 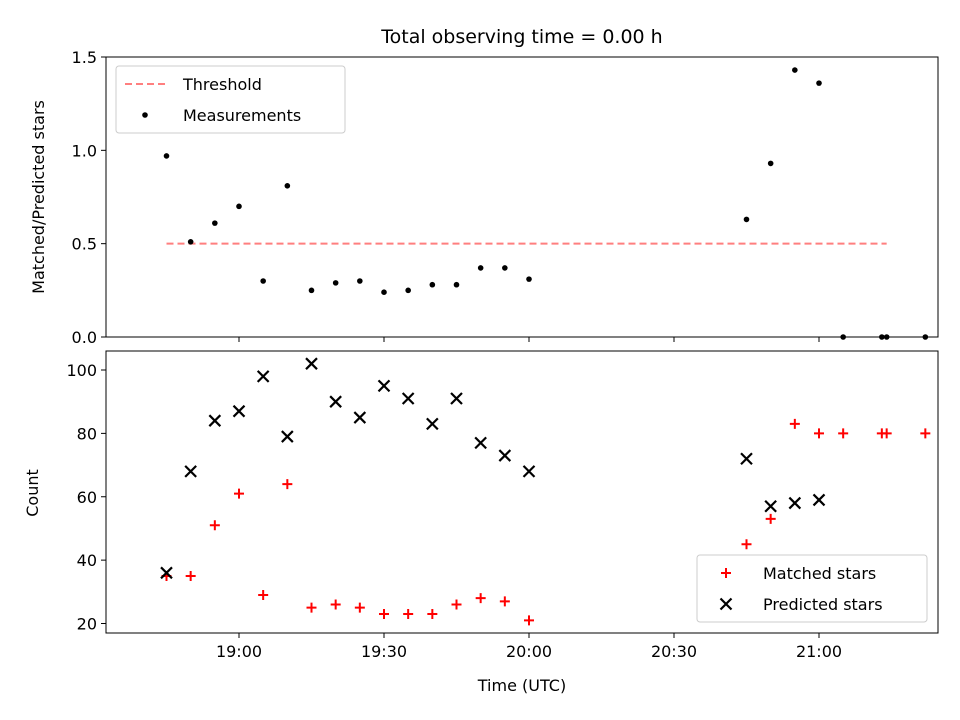 What do you see at coordinates (529, 651) in the screenshot?
I see `panel1-x-tick-label: 20:00` at bounding box center [529, 651].